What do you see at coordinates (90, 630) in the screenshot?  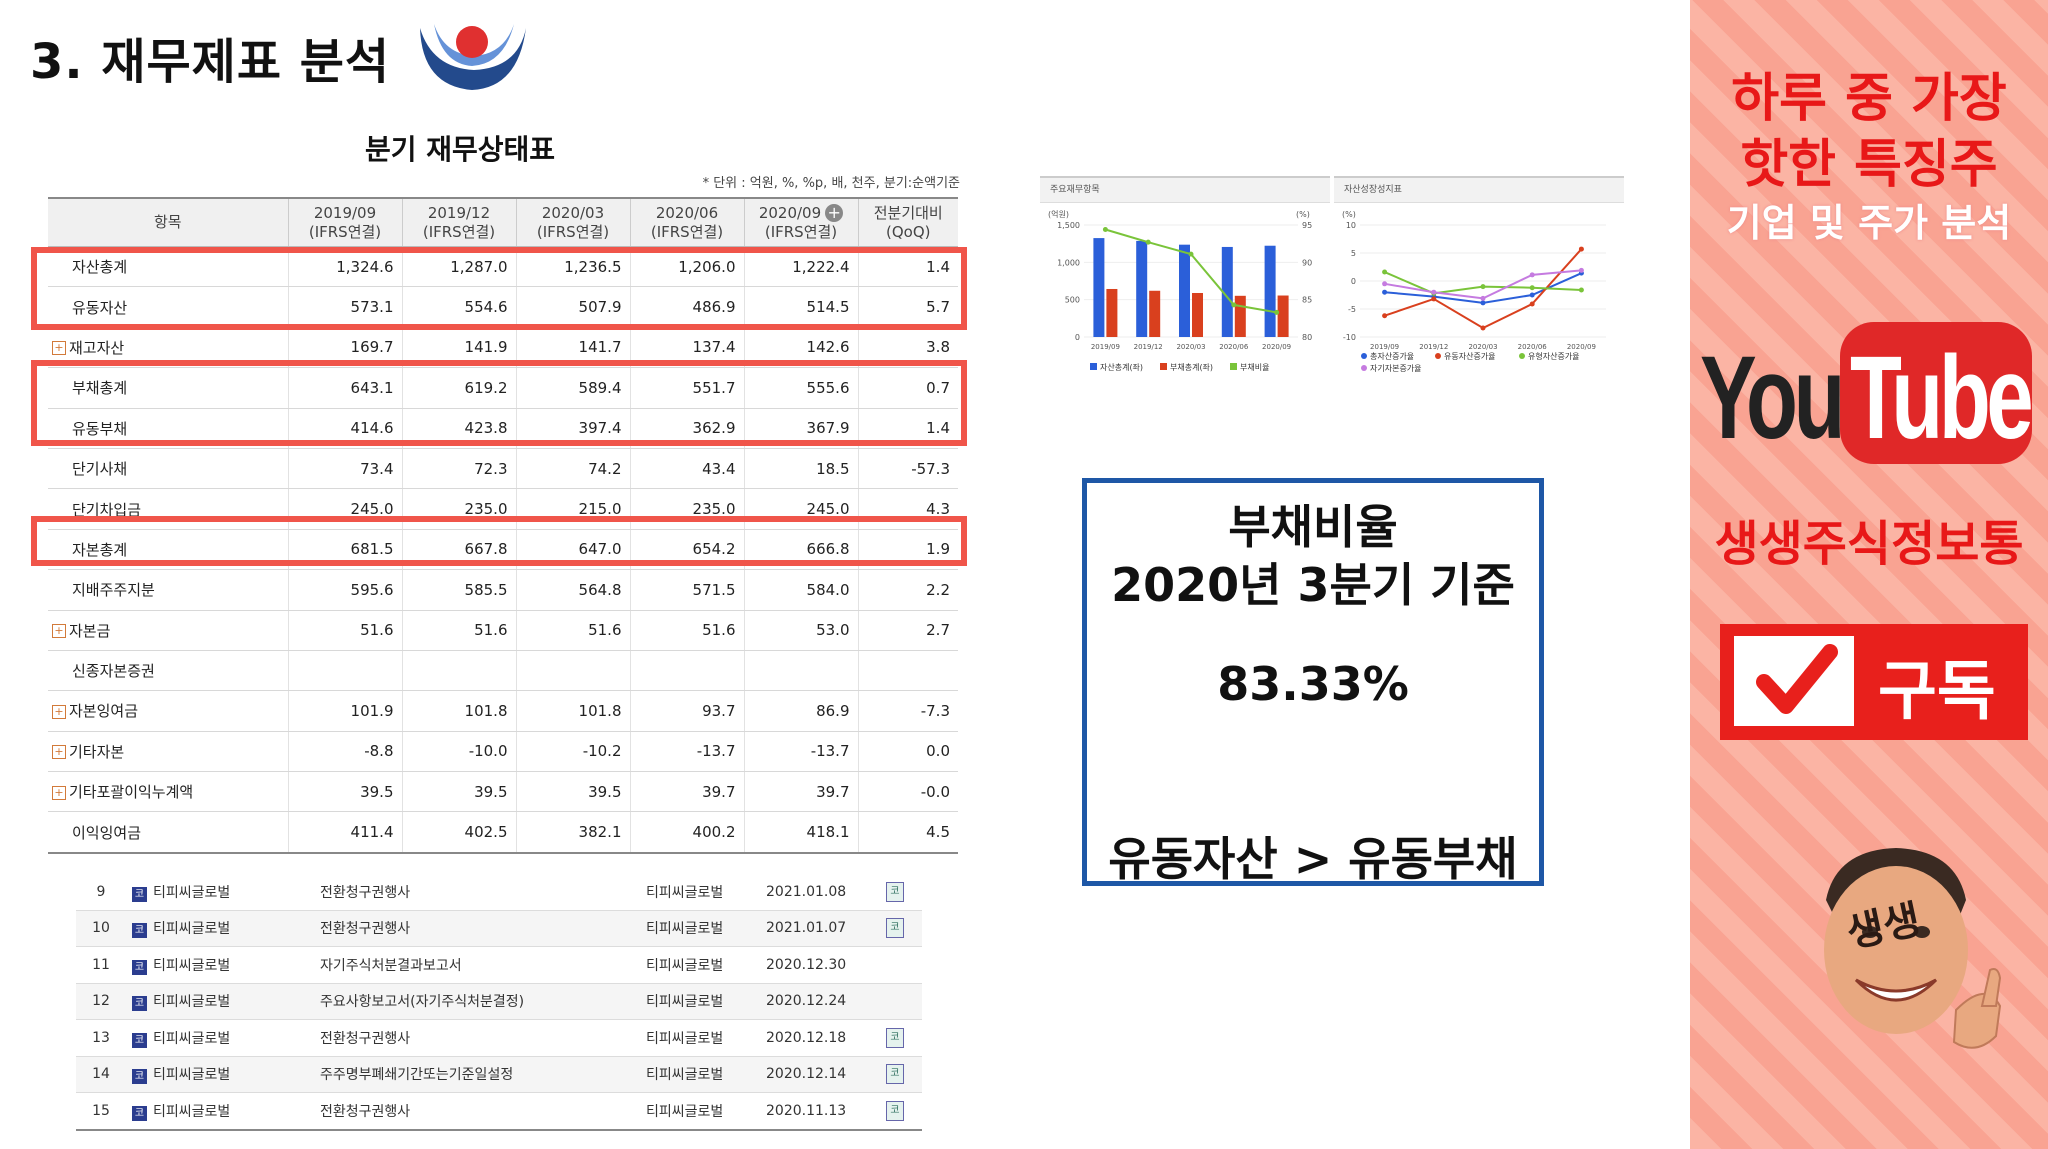 I see `row-label: 자본금` at bounding box center [90, 630].